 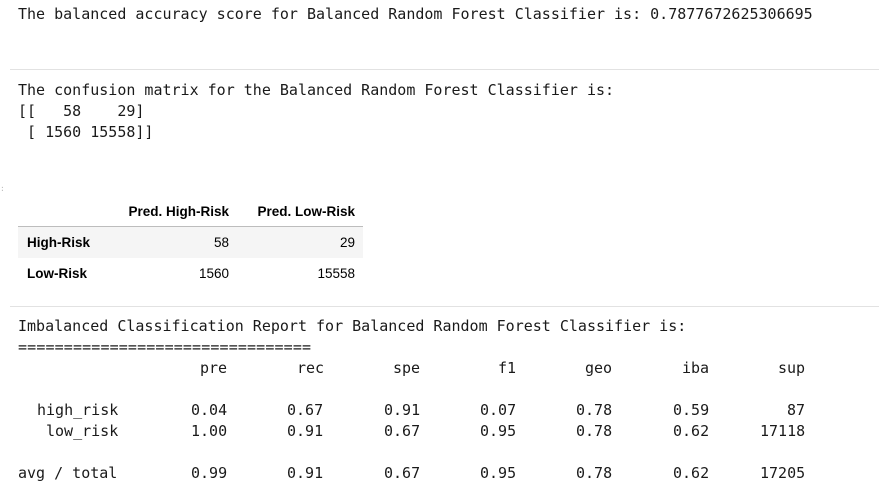 I want to click on report-value: 0.04, so click(x=209, y=410).